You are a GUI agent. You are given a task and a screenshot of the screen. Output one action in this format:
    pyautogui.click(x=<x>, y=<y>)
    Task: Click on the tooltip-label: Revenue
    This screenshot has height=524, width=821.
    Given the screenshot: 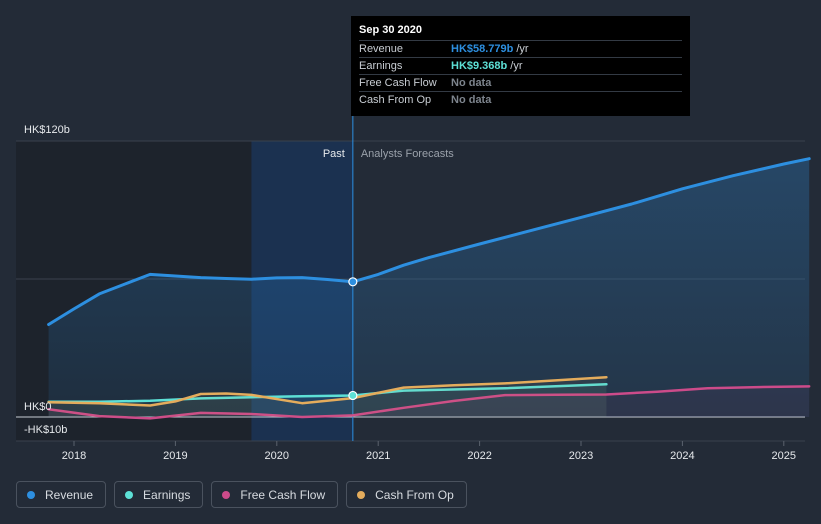 What is the action you would take?
    pyautogui.click(x=381, y=49)
    